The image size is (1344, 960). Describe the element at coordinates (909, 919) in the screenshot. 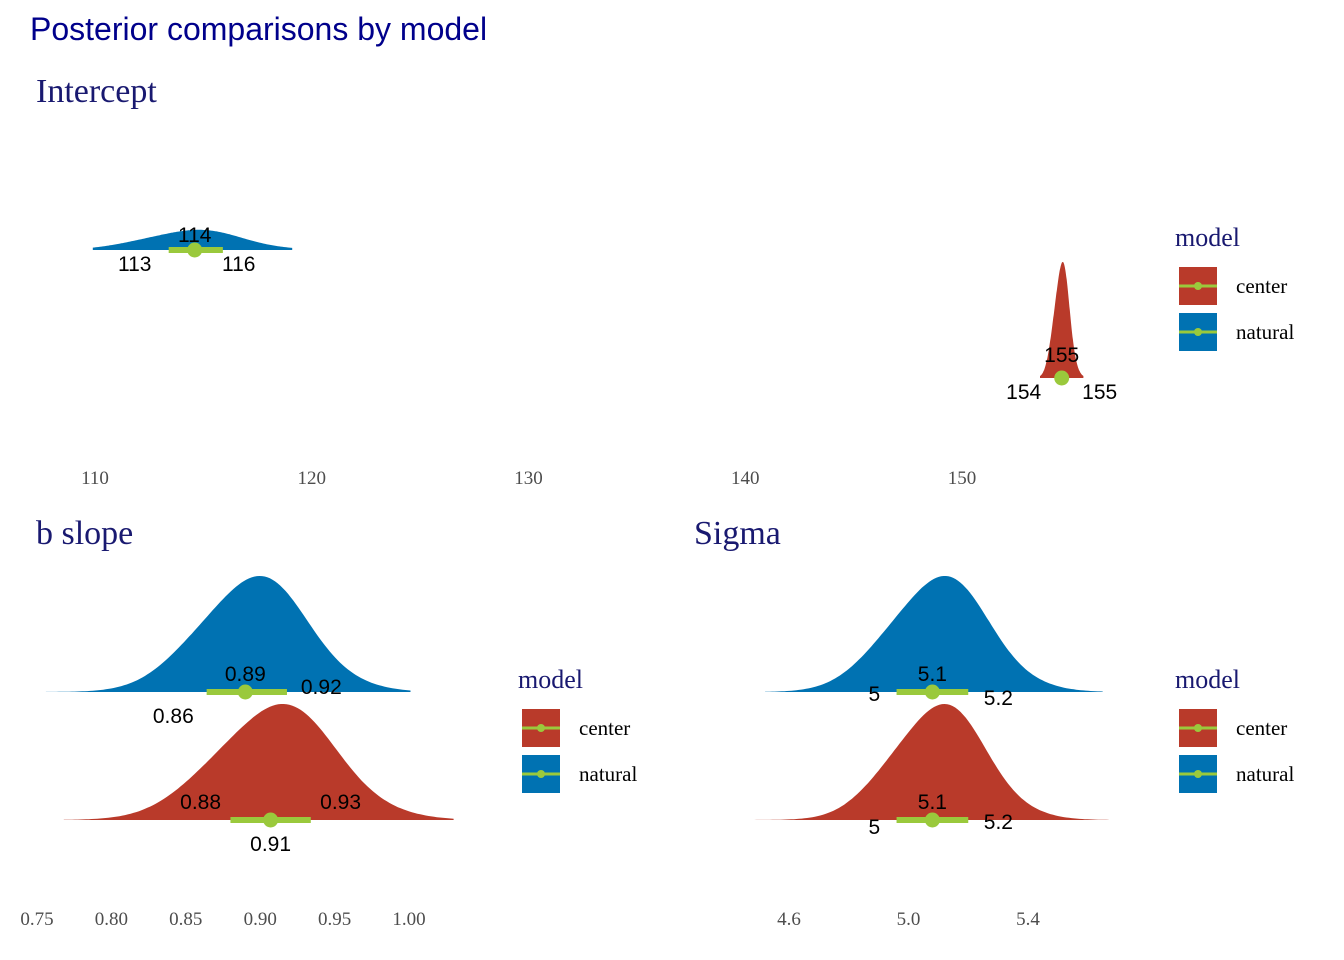

I see `x-tick-label: 5.0` at that location.